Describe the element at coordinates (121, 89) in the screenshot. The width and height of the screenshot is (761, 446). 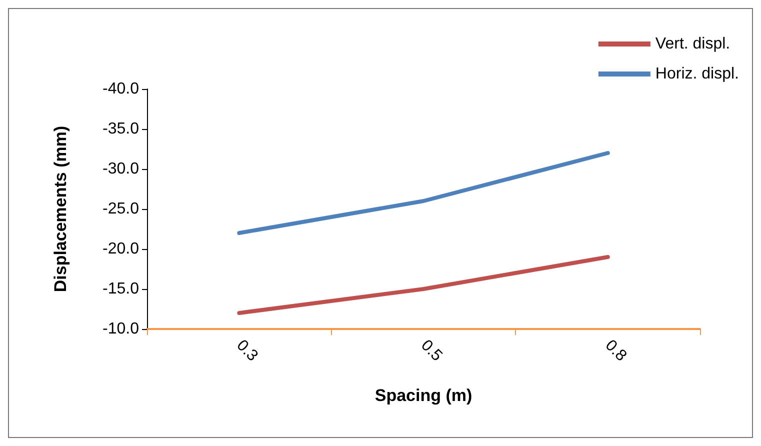
I see `y-tick-label: -40.0` at that location.